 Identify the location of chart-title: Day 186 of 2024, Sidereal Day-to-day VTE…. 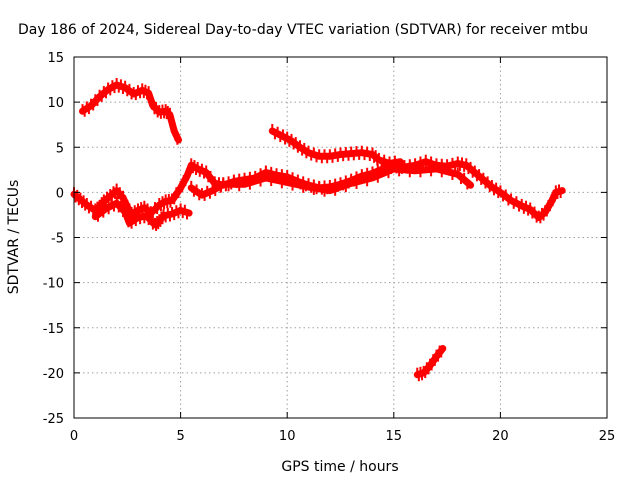
(303, 30).